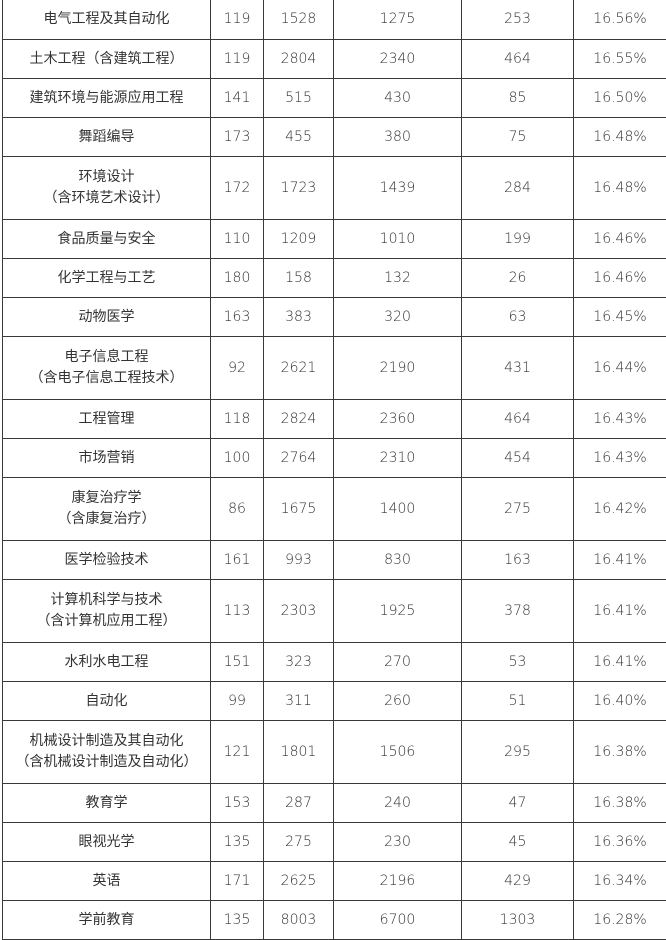  What do you see at coordinates (298, 239) in the screenshot?
I see `col-3-cell: 1209` at bounding box center [298, 239].